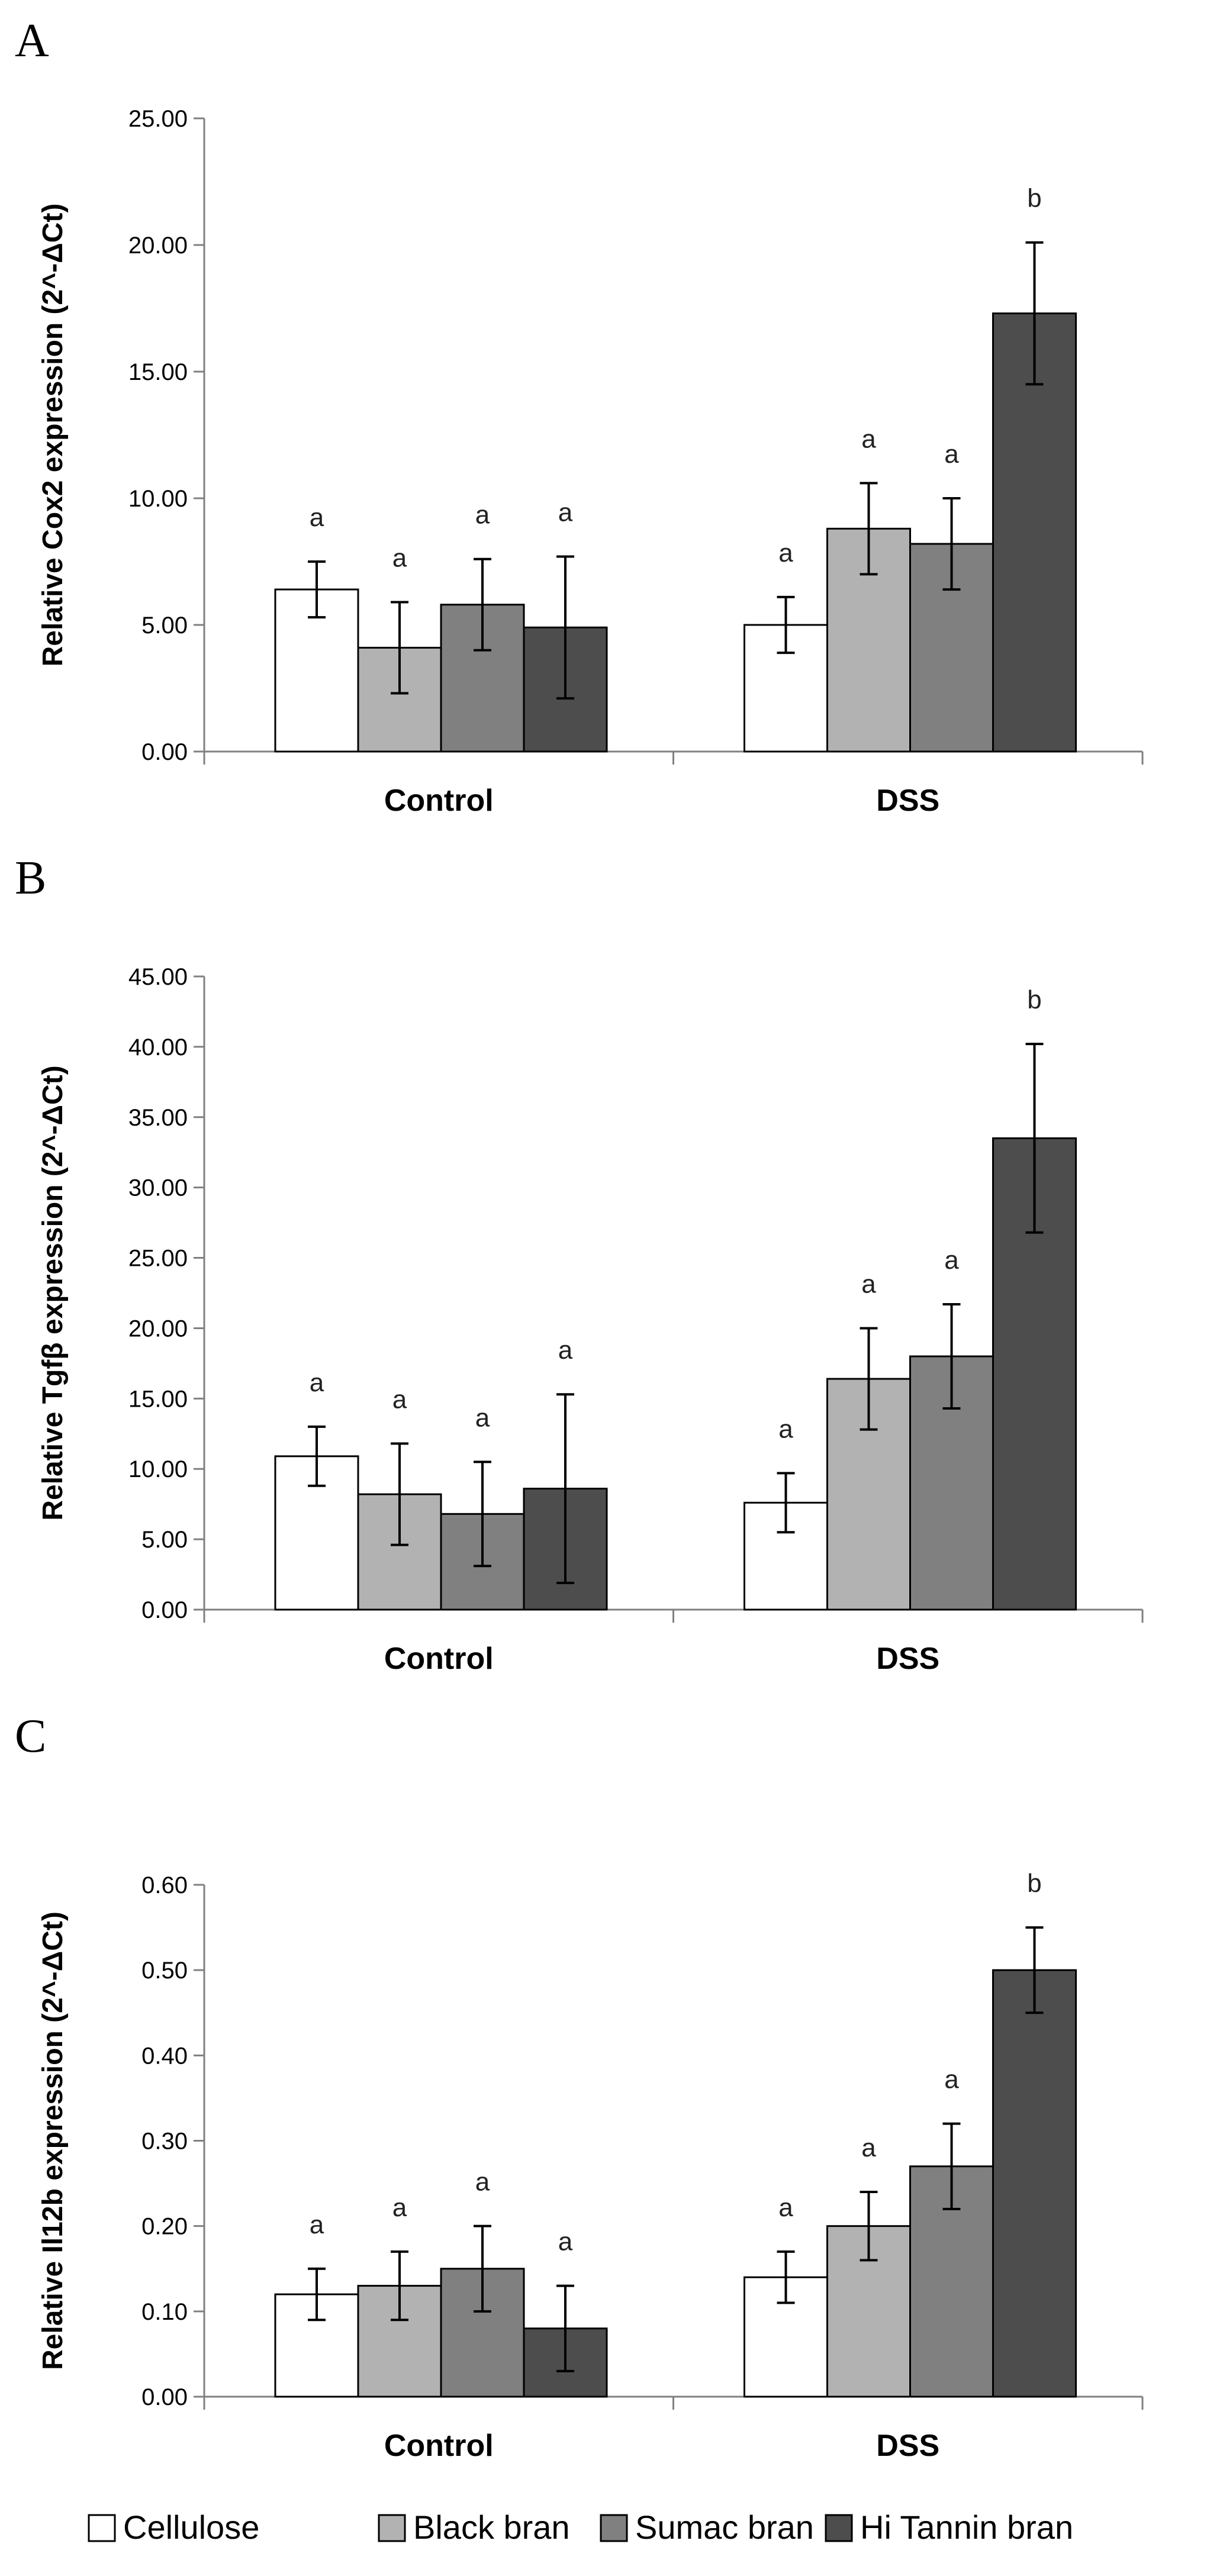 The height and width of the screenshot is (2576, 1223). What do you see at coordinates (164, 2227) in the screenshot?
I see `y-tick-label: 0.20` at bounding box center [164, 2227].